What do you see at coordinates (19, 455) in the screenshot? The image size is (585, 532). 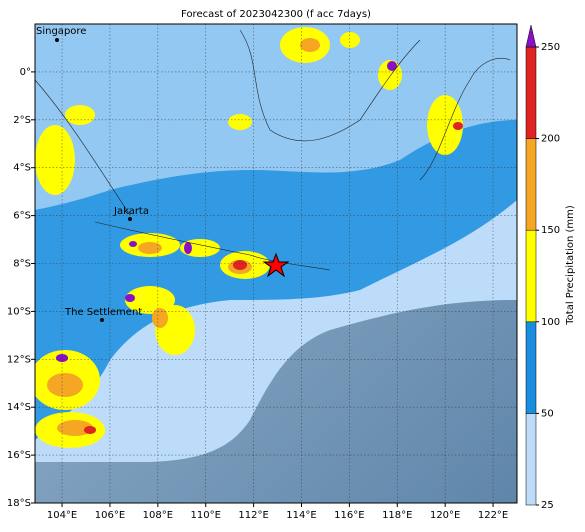 I see `lat-tick-label: 16°S` at bounding box center [19, 455].